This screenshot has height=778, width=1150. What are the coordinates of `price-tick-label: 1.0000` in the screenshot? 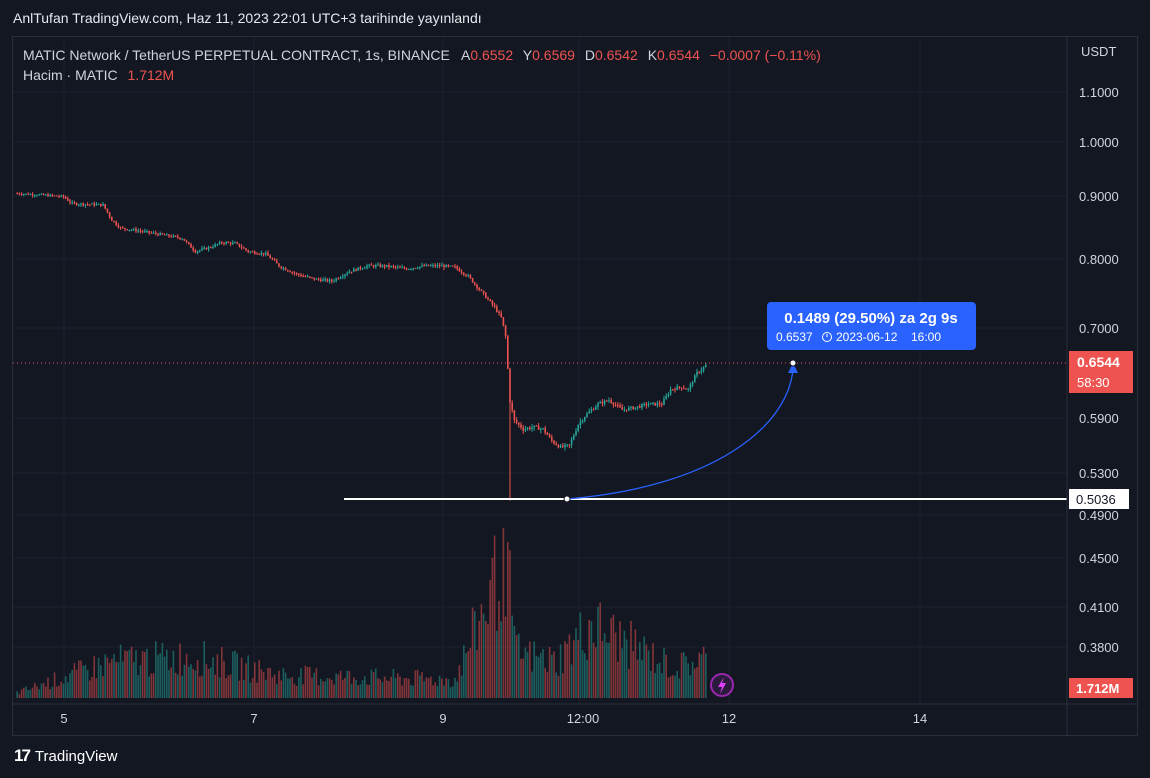 It's located at (1099, 142).